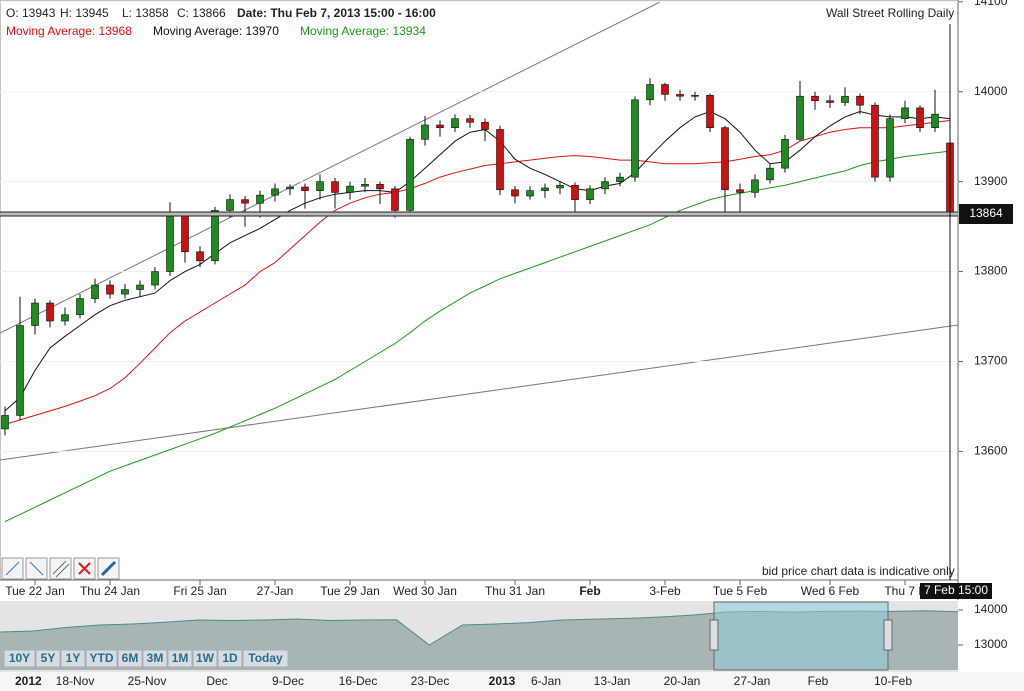  I want to click on header-ohlc: C: 13866, so click(201, 13).